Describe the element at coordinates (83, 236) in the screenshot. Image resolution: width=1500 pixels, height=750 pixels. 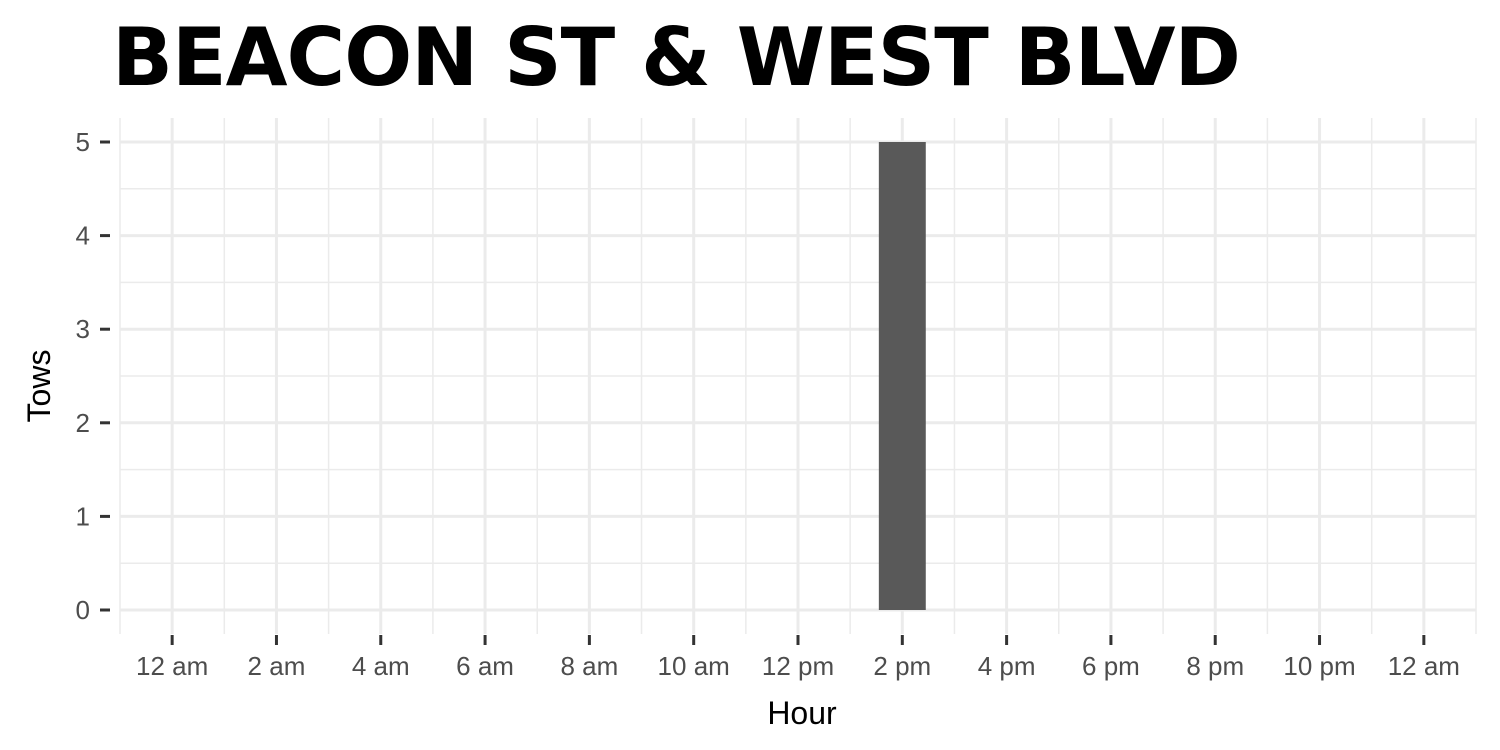
I see `y-tick-label: 4` at that location.